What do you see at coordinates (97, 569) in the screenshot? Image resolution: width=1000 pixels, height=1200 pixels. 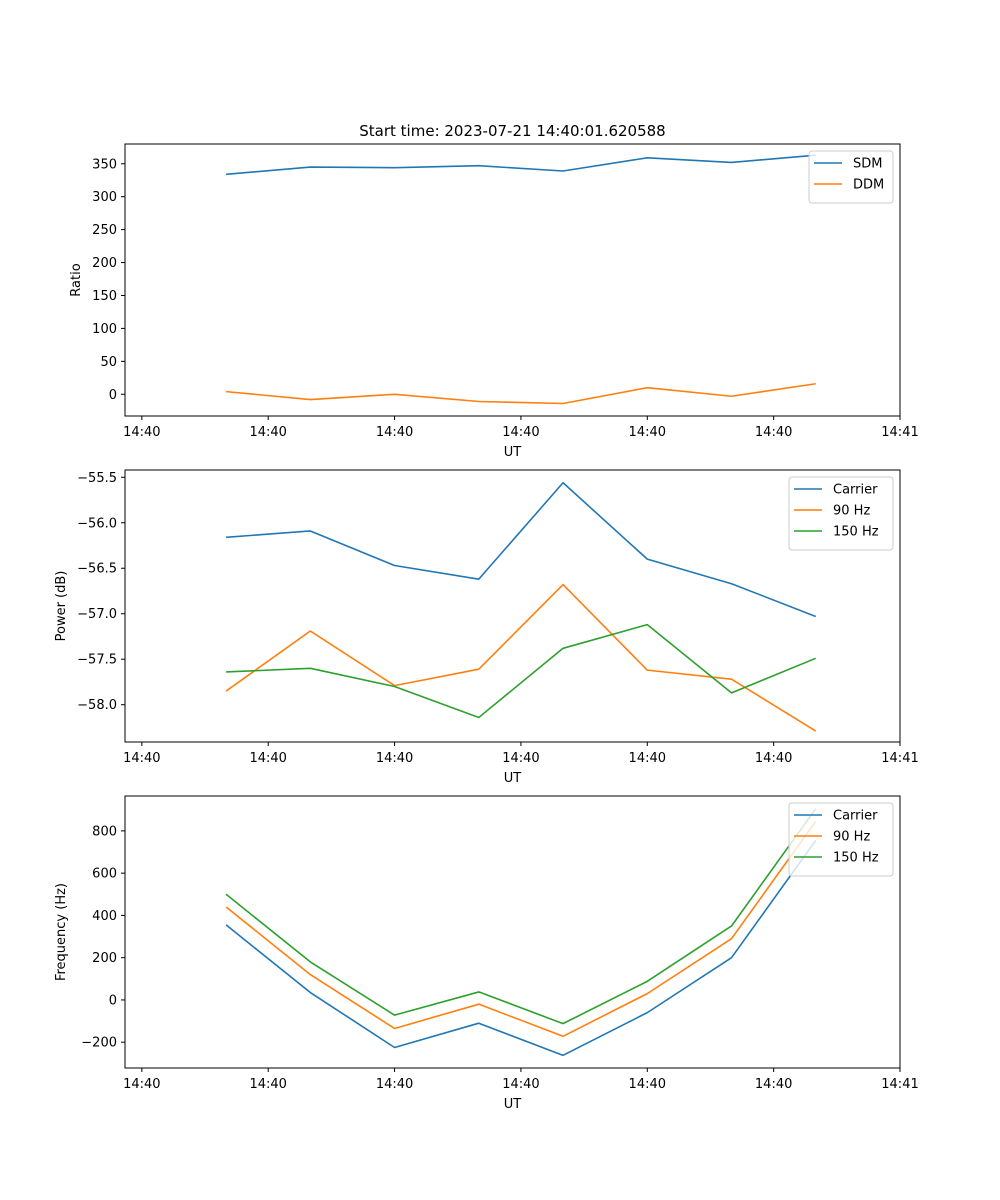 I see `y-tick-label: −56.5` at bounding box center [97, 569].